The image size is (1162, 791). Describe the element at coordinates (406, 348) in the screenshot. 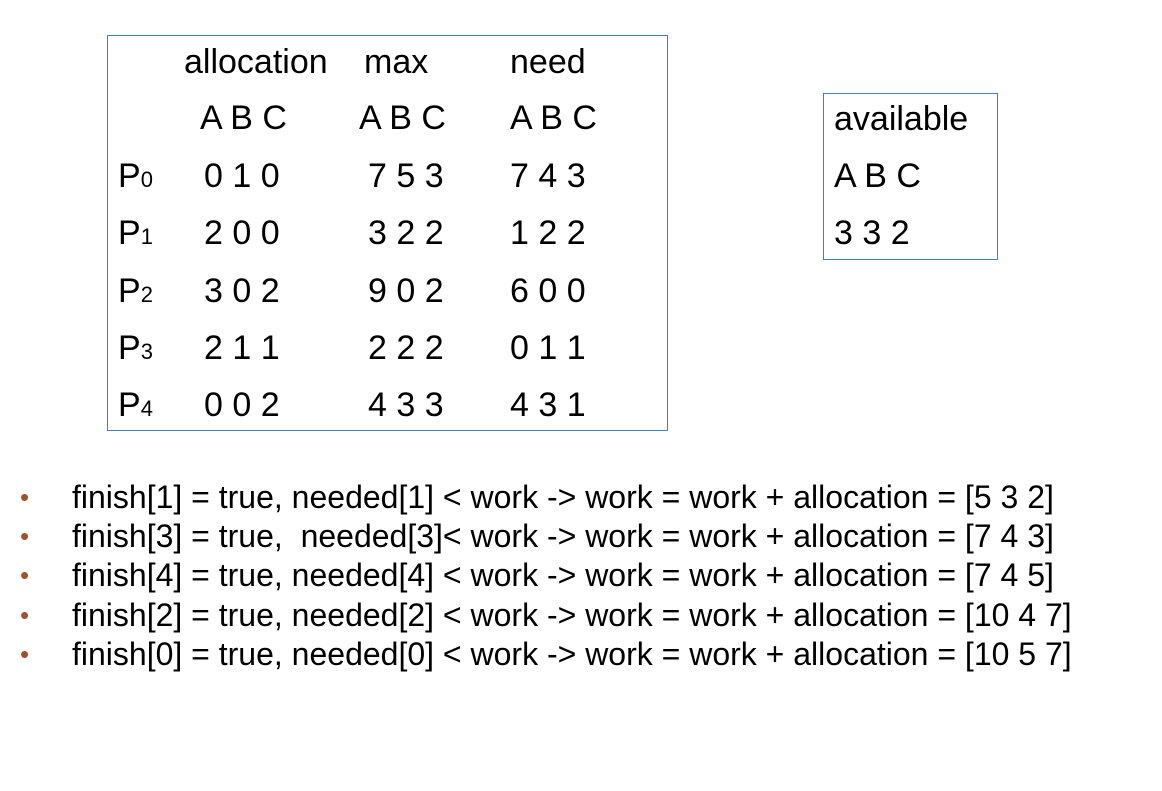

I see `max-value: 2 2 2` at that location.